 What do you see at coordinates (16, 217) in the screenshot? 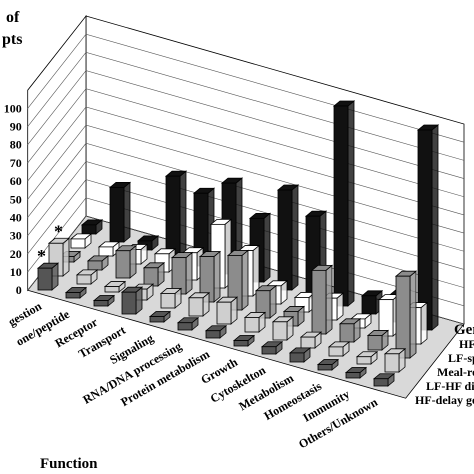
I see `y-tick-label: 40` at bounding box center [16, 217].